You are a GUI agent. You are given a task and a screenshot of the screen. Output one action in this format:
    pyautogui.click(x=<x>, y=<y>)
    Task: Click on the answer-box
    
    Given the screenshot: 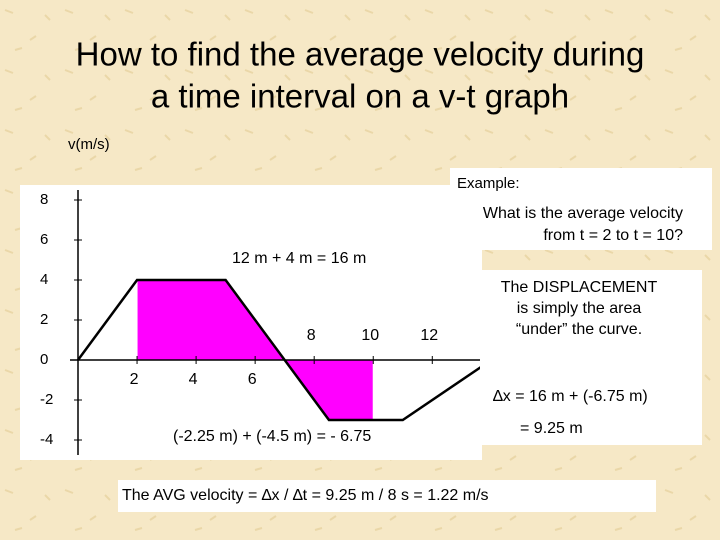 What is the action you would take?
    pyautogui.click(x=387, y=496)
    